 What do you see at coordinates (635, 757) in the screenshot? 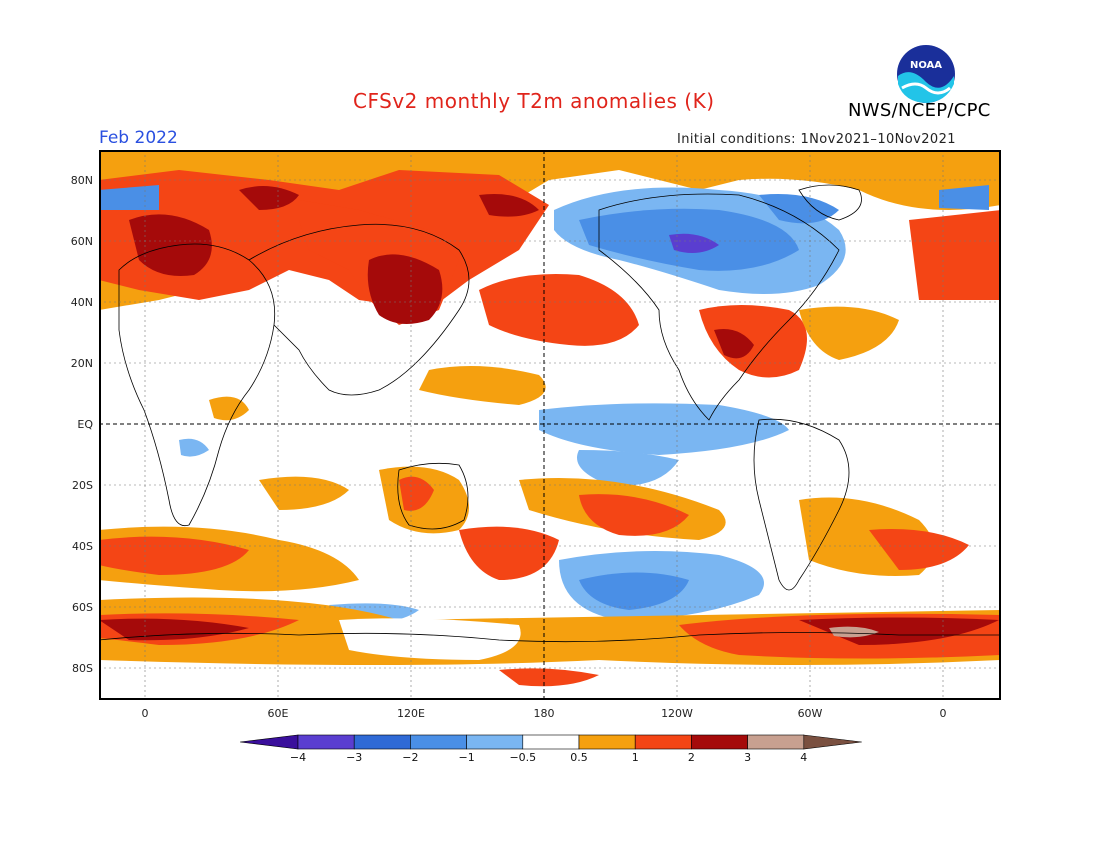
I see `colorbar-label: 1` at bounding box center [635, 757].